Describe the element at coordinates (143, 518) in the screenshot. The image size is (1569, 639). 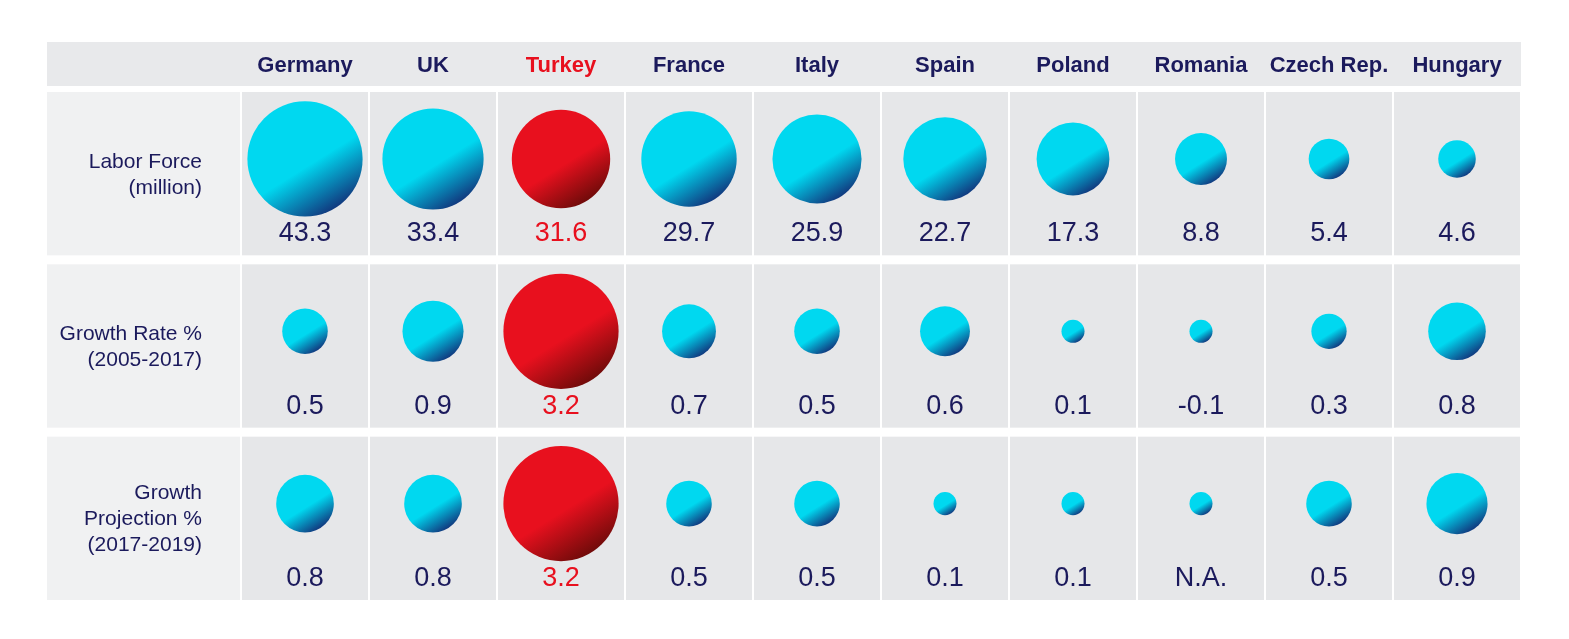
I see `y-tick-label: Growth Projection % (2017-2019)` at that location.